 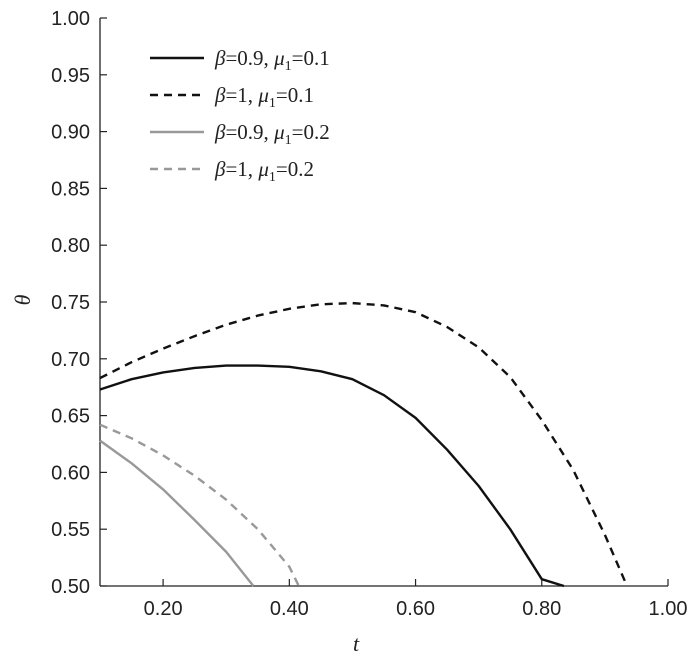 I want to click on legend-label-3: β=0.9, μ1=0.2, so click(x=272, y=134).